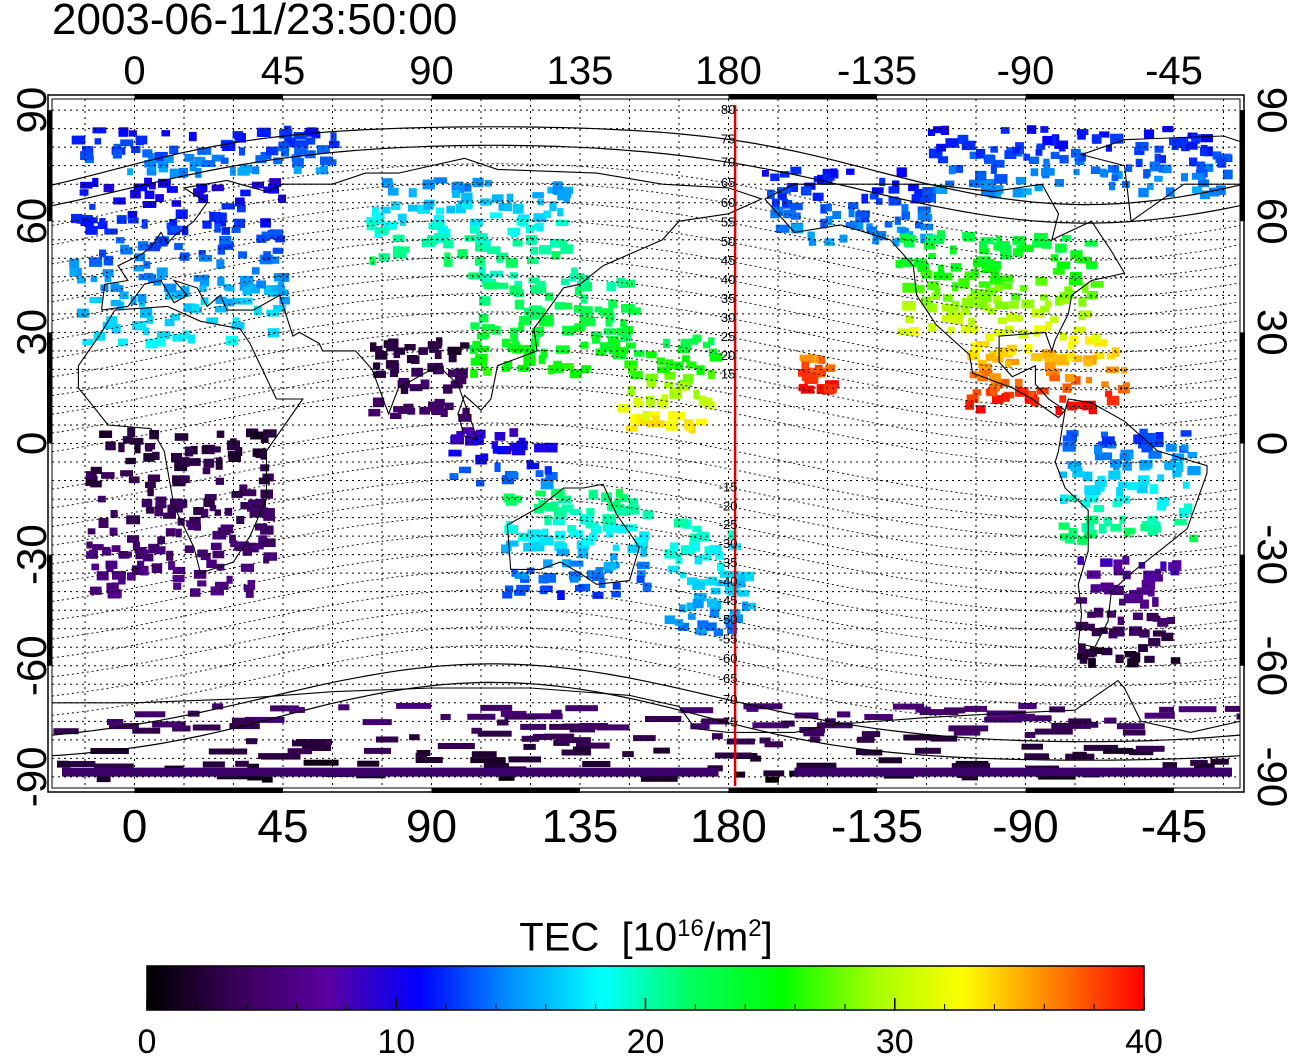  What do you see at coordinates (728, 826) in the screenshot?
I see `longitude-tick-bottom: 180` at bounding box center [728, 826].